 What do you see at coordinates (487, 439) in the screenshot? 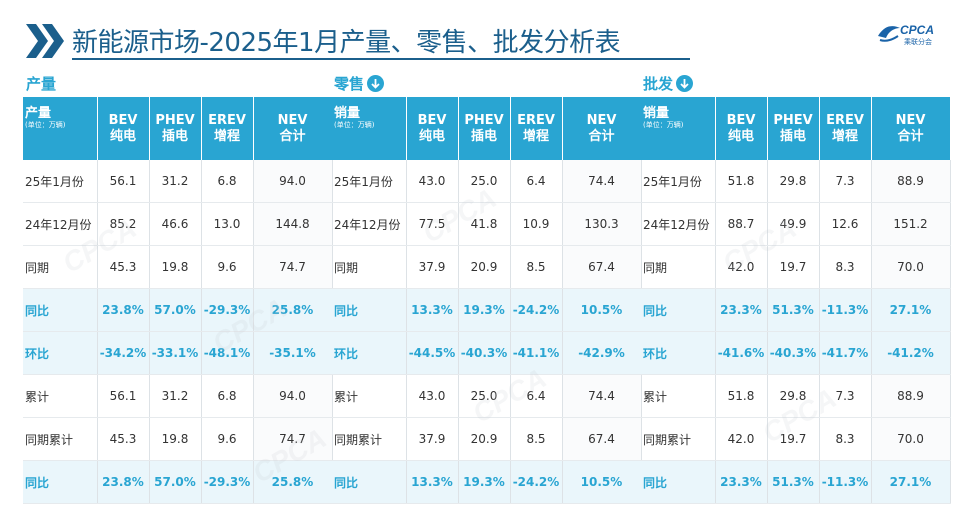
I see `table-row: 同期累计 37.9 20.9 8.5 67.4` at bounding box center [487, 439].